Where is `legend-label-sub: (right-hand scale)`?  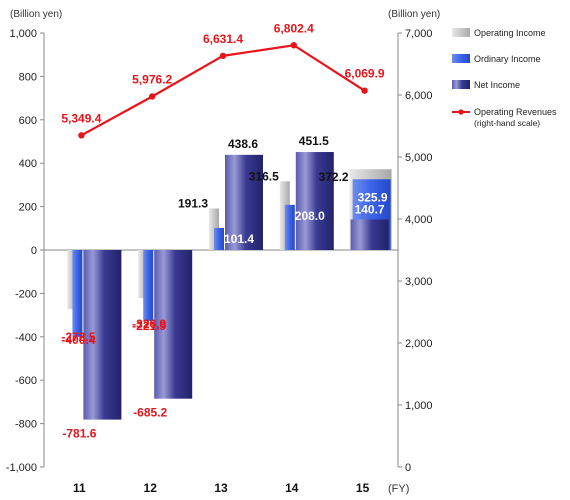
legend-label-sub: (right-hand scale) is located at coordinates (507, 123).